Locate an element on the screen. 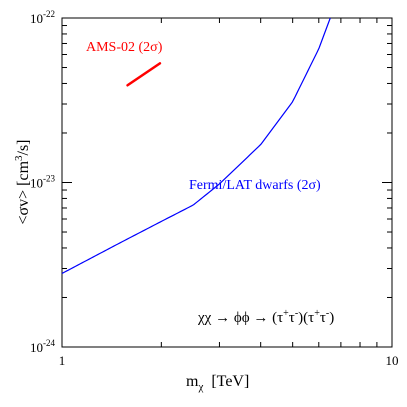 This screenshot has height=407, width=407. series-region-ams is located at coordinates (144, 74).